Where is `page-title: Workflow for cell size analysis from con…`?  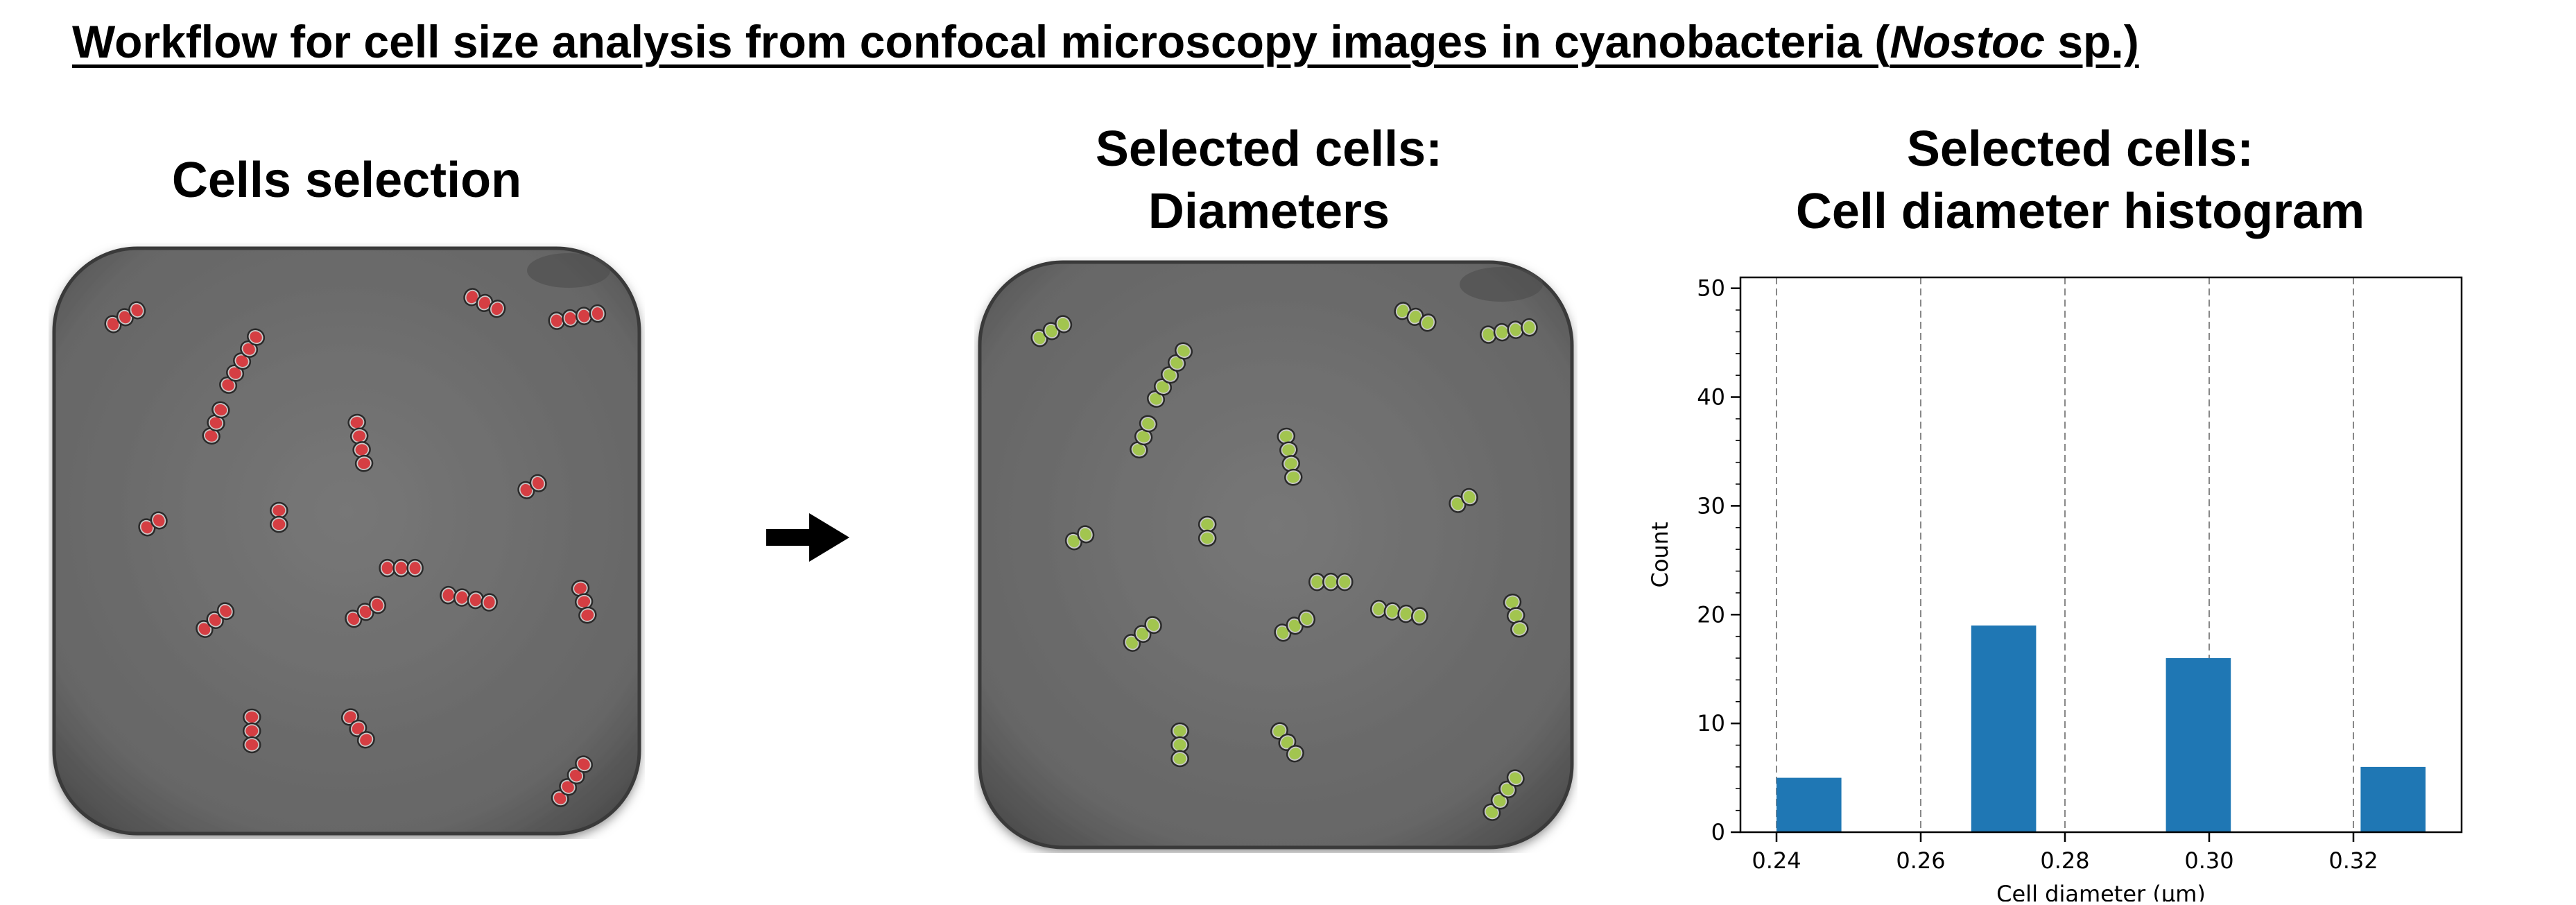 page-title: Workflow for cell size analysis from con… is located at coordinates (1105, 41).